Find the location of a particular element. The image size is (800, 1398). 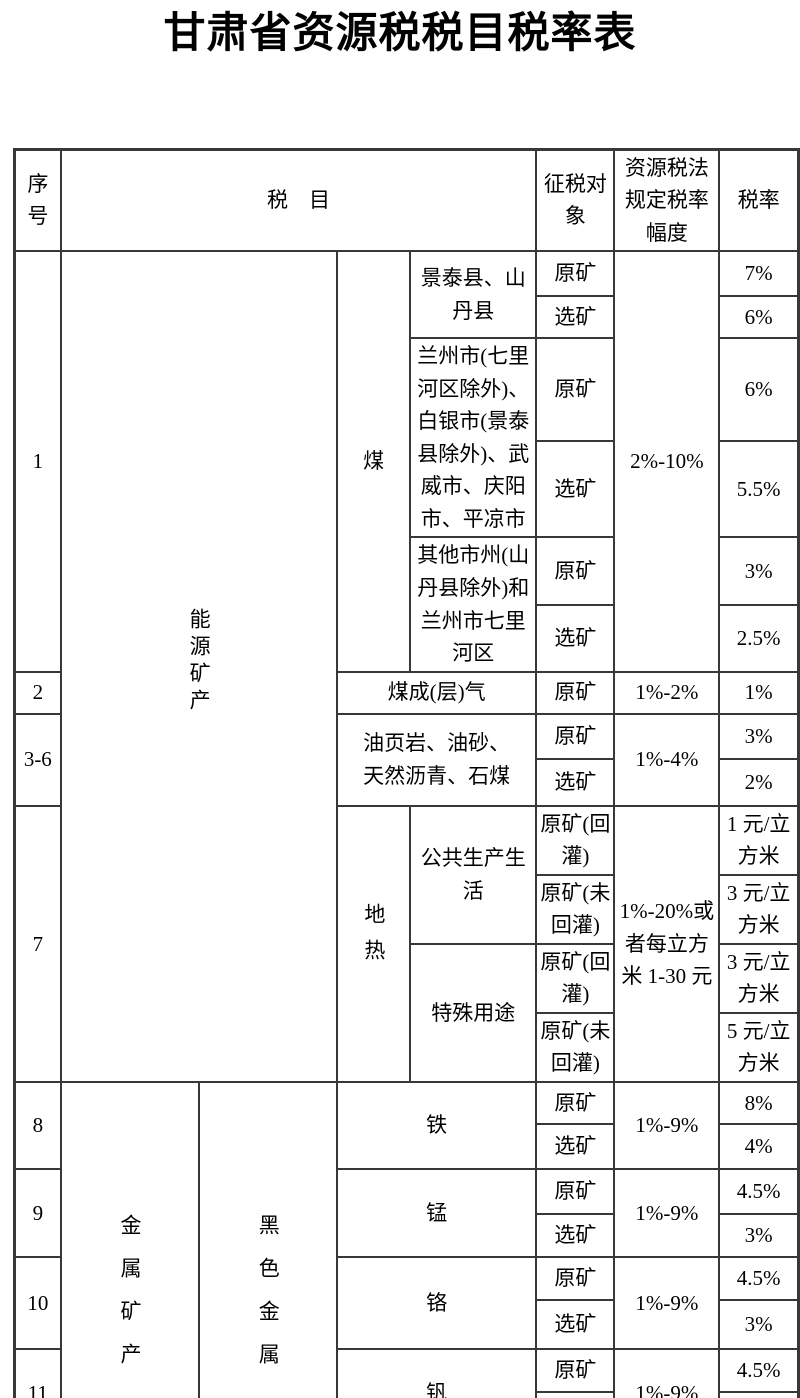

tax-item-cell: 铬 is located at coordinates (436, 1303).